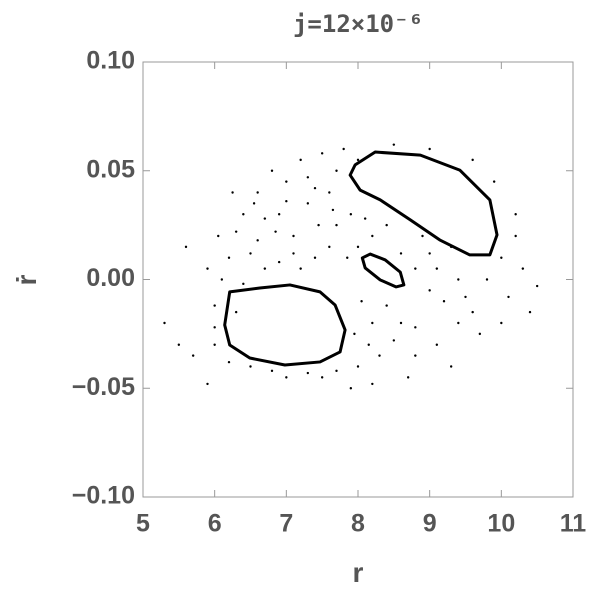 This screenshot has height=594, width=599. Describe the element at coordinates (110, 61) in the screenshot. I see `y-tick-label: 0.10` at that location.